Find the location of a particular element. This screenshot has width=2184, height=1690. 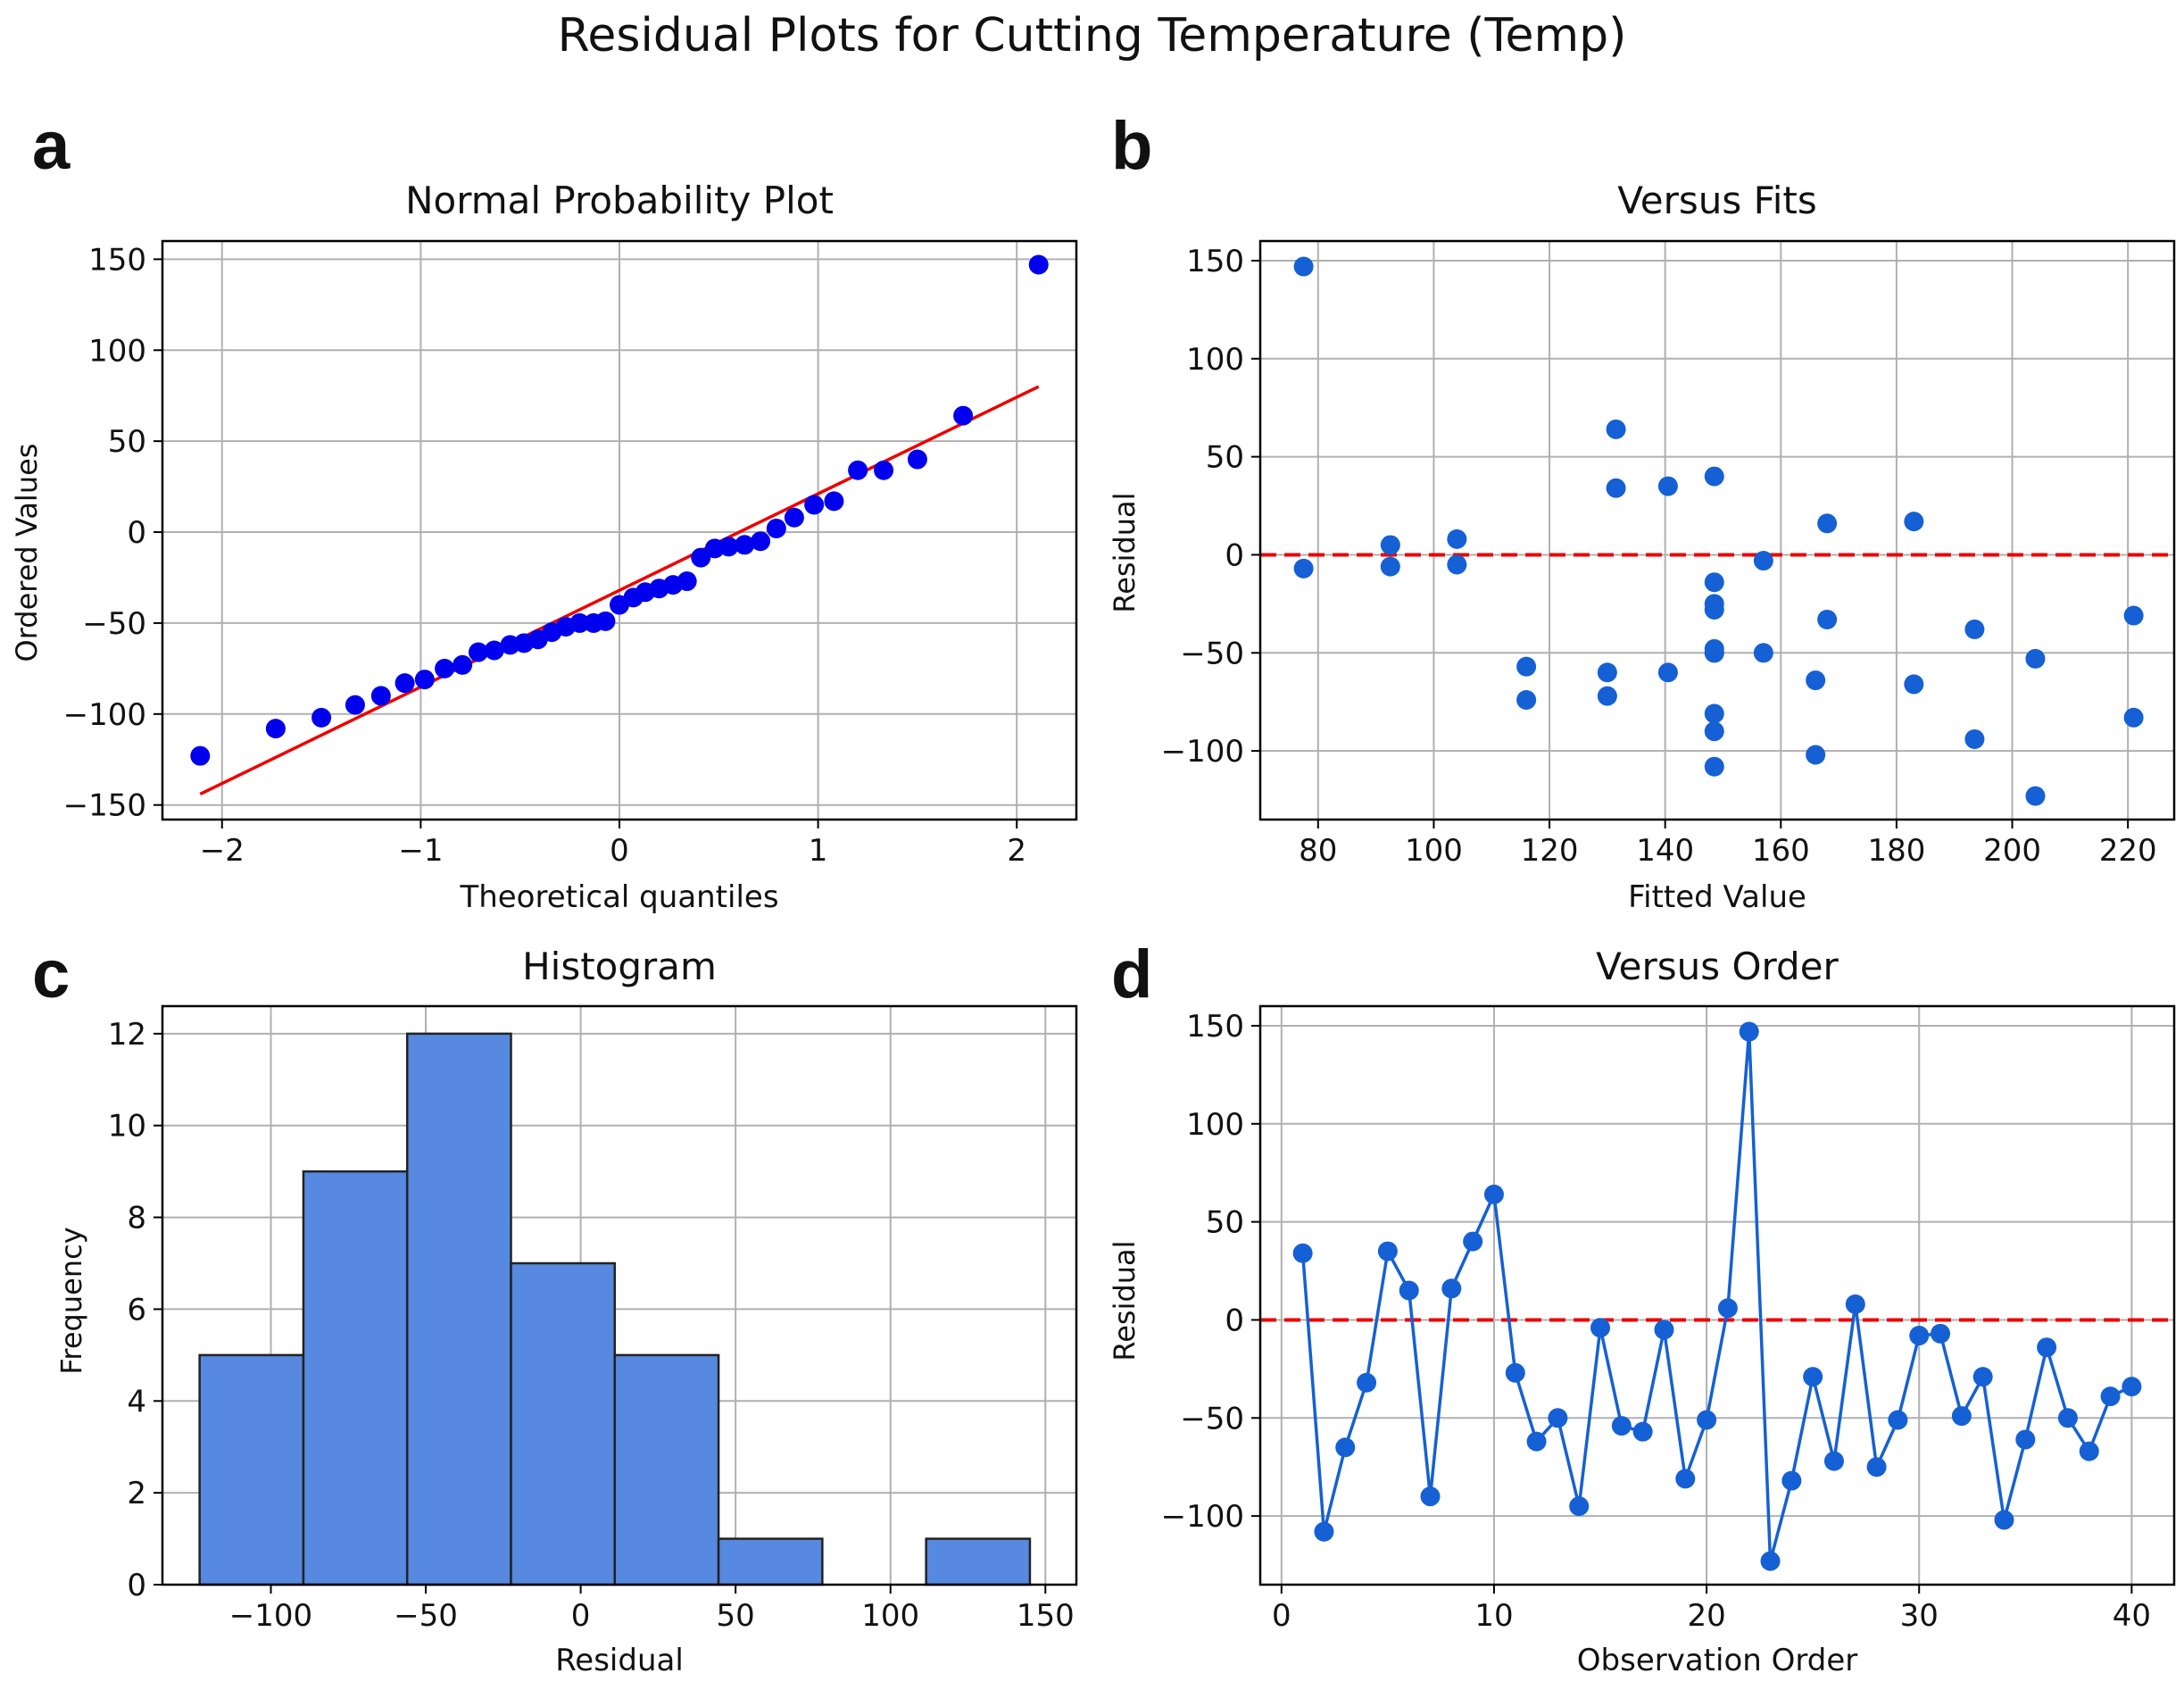

x-tick-label: 100 is located at coordinates (1434, 851).